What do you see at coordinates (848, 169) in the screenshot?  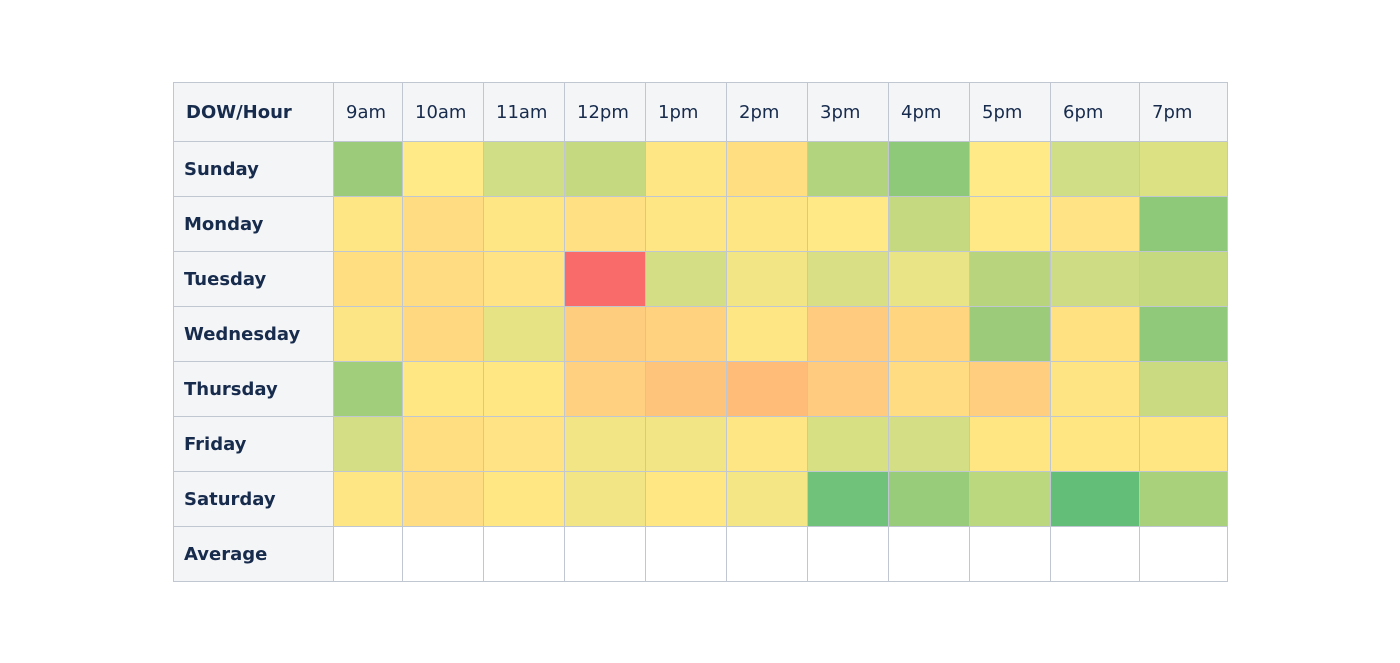 I see `heatmap-cell-sunday-3pm` at bounding box center [848, 169].